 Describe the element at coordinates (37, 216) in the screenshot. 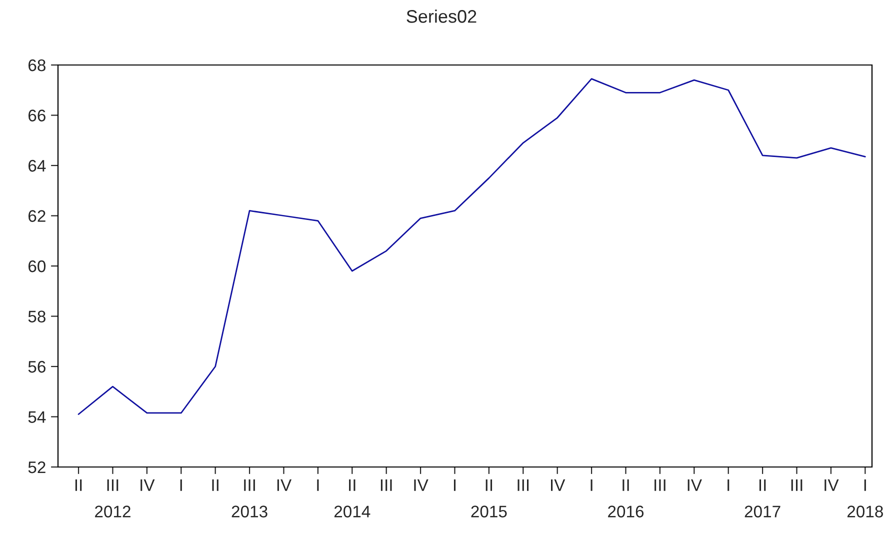

I see `y-tick-label: 62` at that location.